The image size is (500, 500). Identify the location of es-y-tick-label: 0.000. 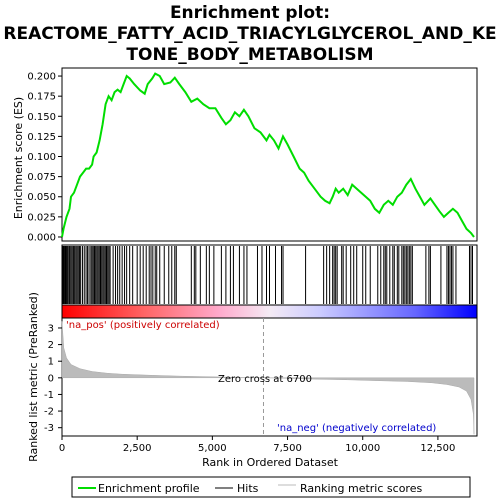
(41, 237).